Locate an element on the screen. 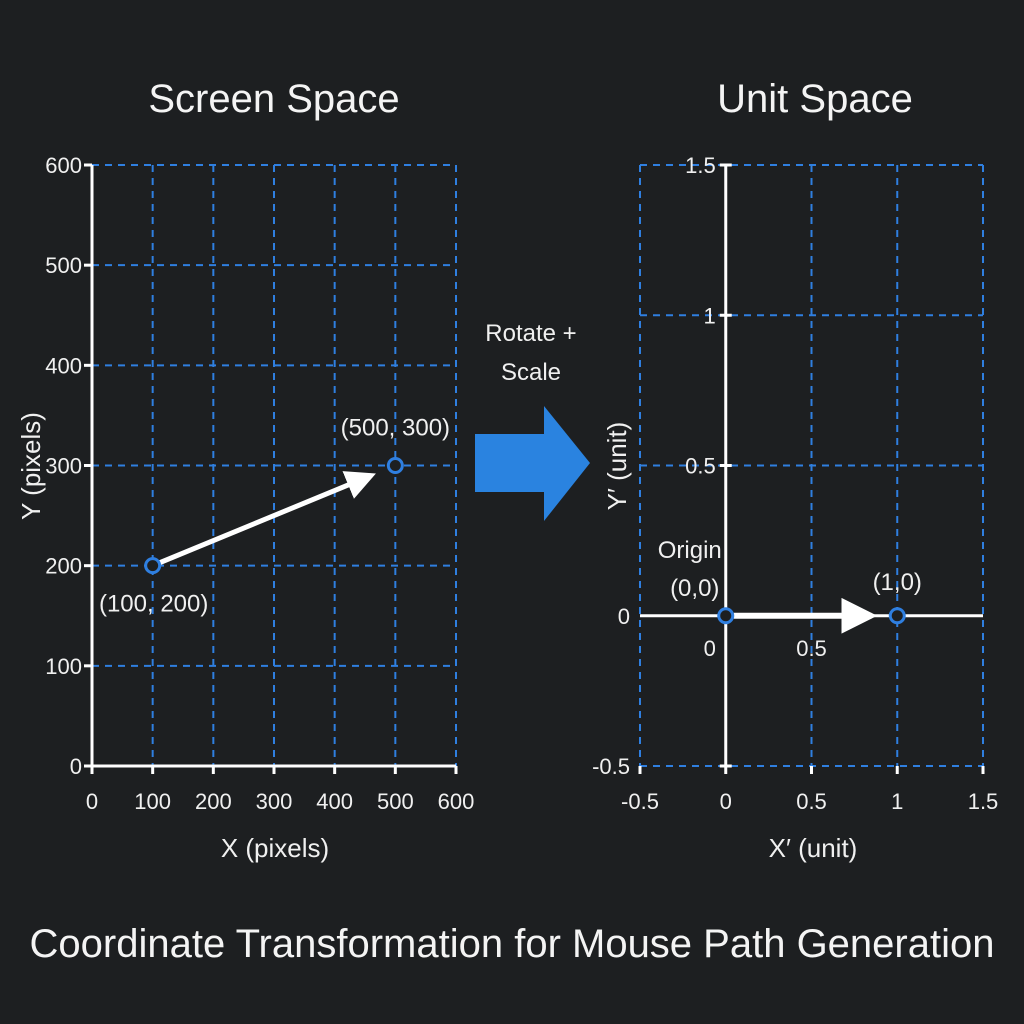 Image resolution: width=1024 pixels, height=1024 pixels. screen-y-tick-label-0: 0 is located at coordinates (76, 766).